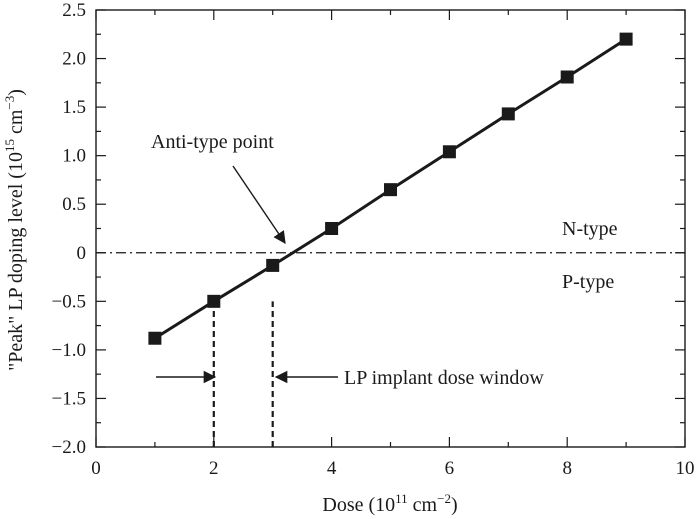 This screenshot has width=700, height=519. I want to click on x-tick-label: 2, so click(214, 468).